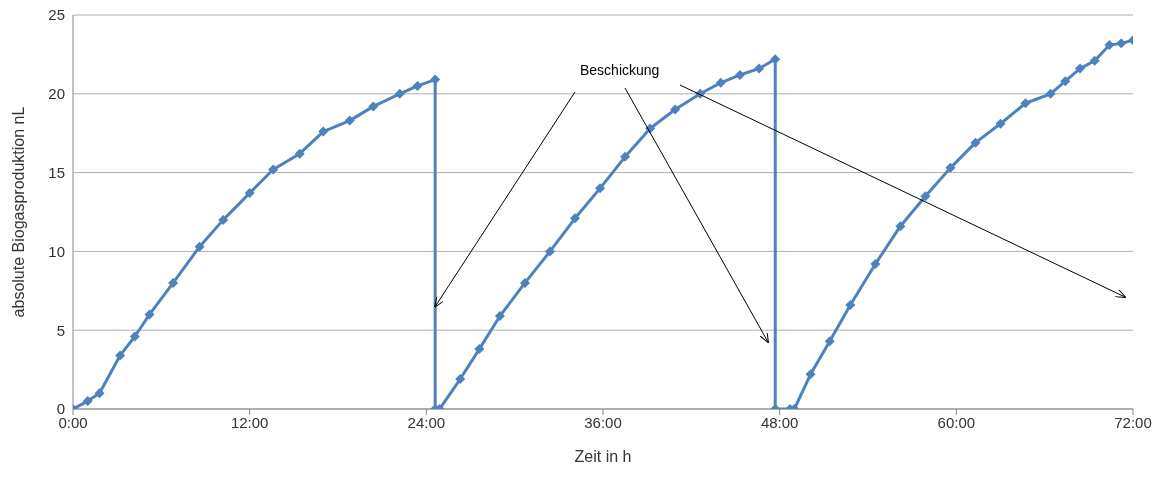 This screenshot has height=482, width=1163. What do you see at coordinates (56, 15) in the screenshot?
I see `y-tick-label: 25` at bounding box center [56, 15].